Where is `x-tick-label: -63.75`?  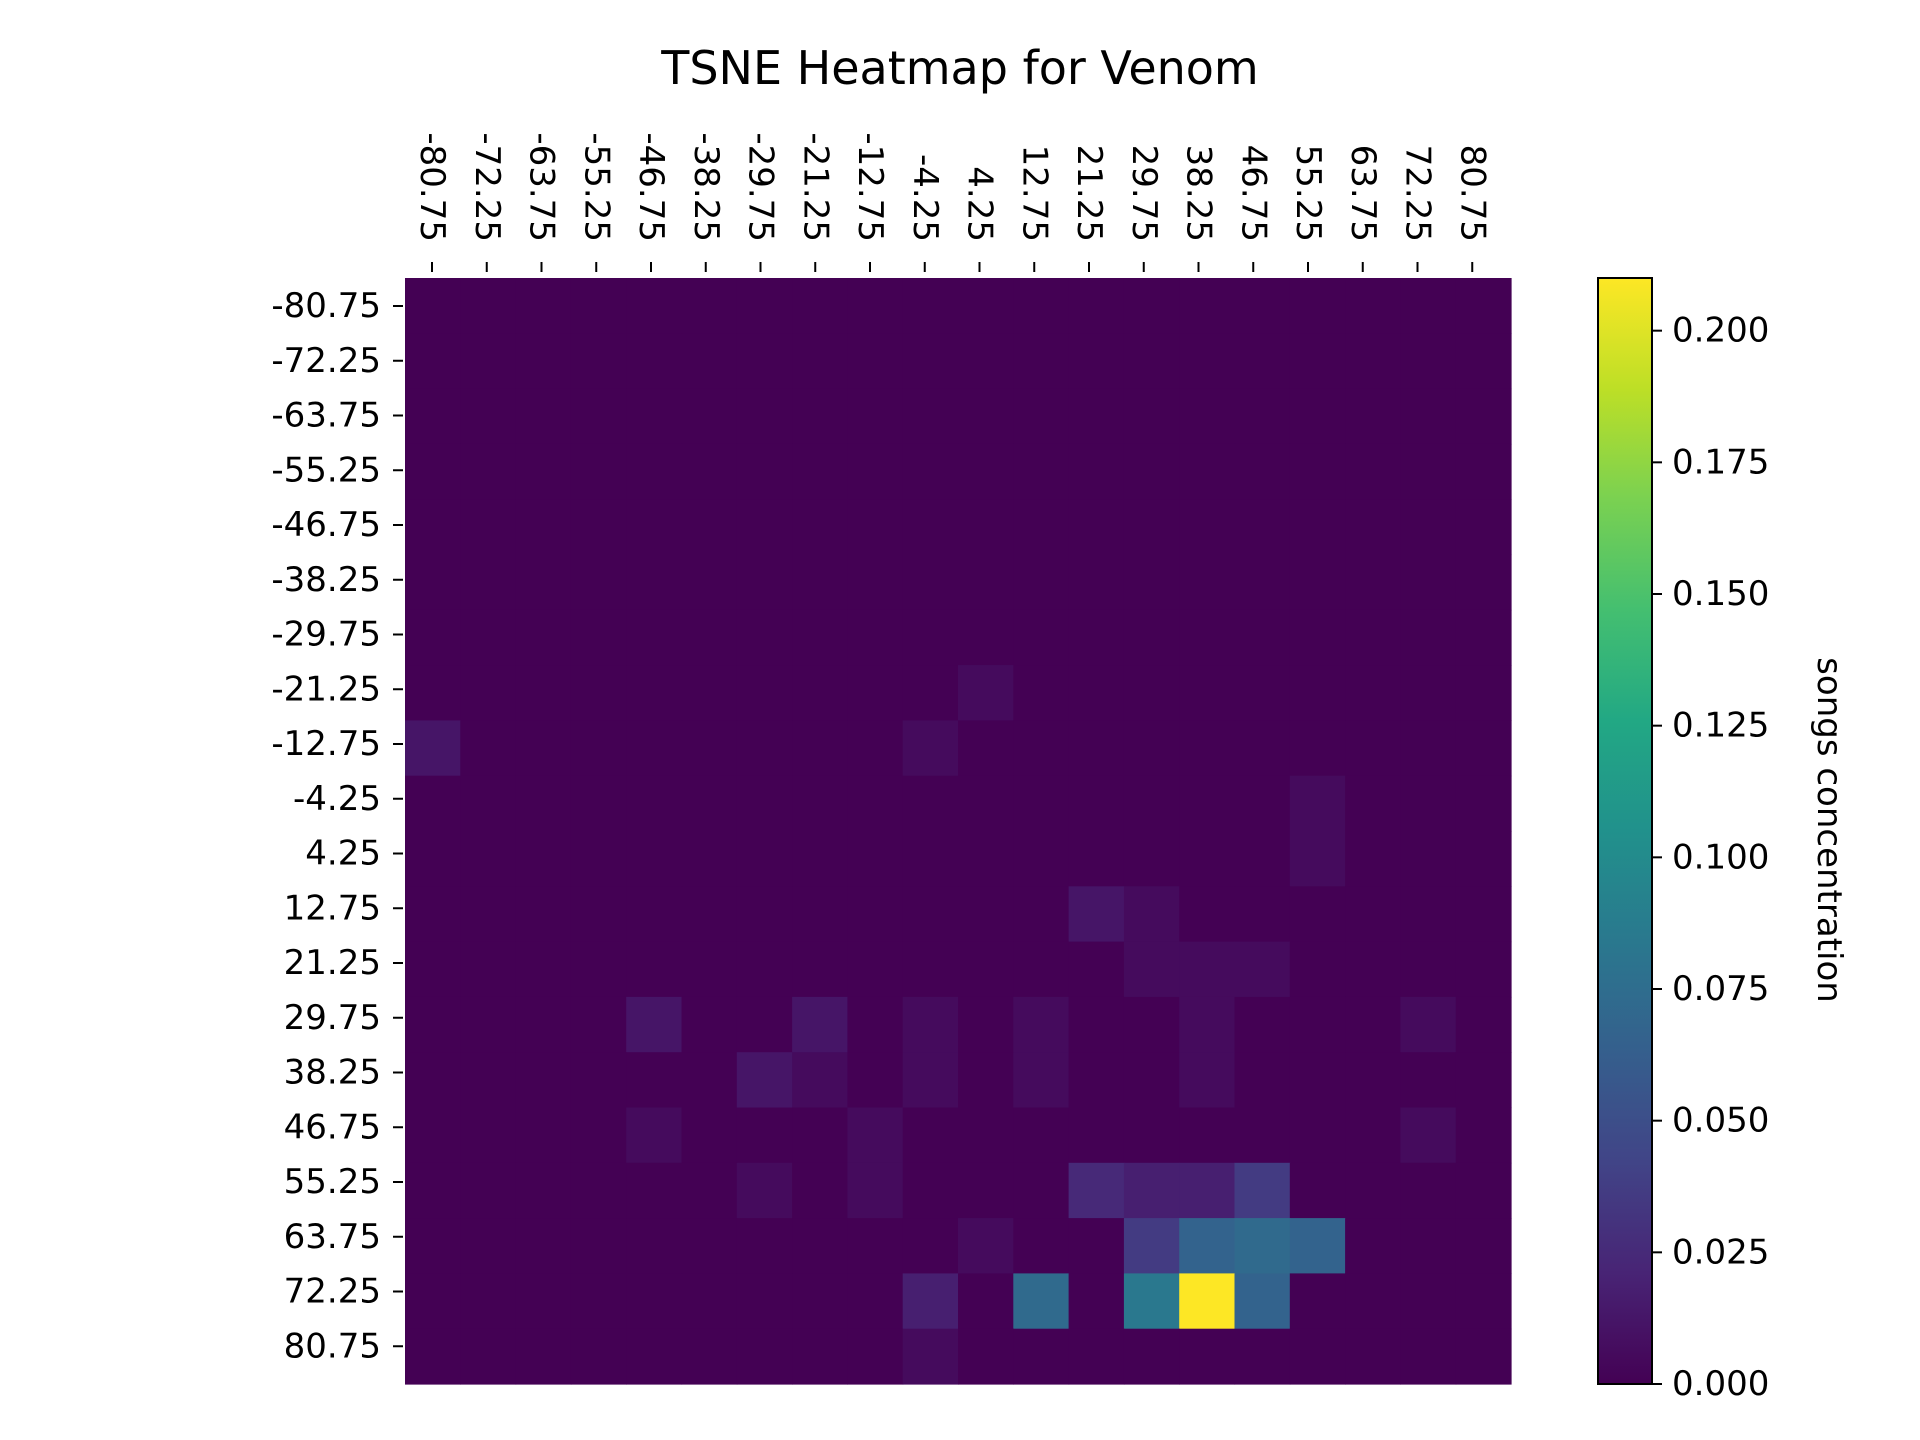
x-tick-label: -63.75 is located at coordinates (542, 187).